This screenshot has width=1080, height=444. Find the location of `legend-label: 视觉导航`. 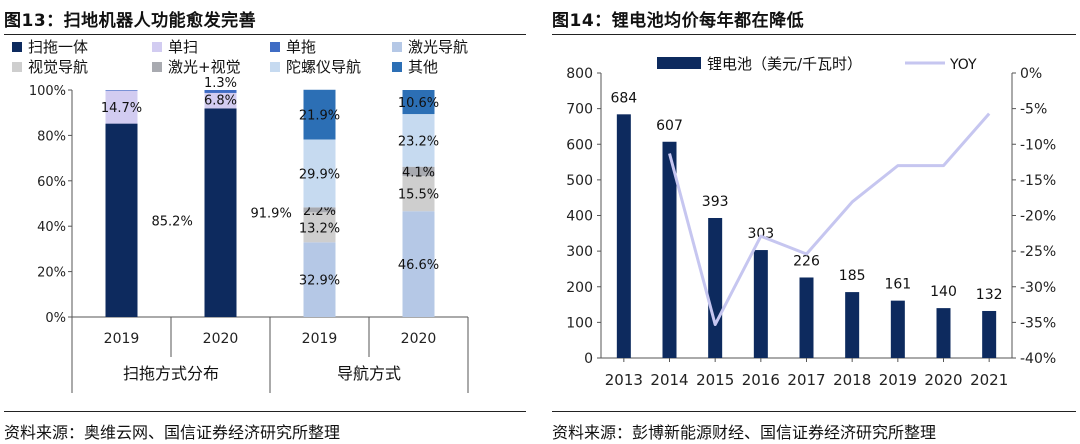

legend-label: 视觉导航 is located at coordinates (58, 67).